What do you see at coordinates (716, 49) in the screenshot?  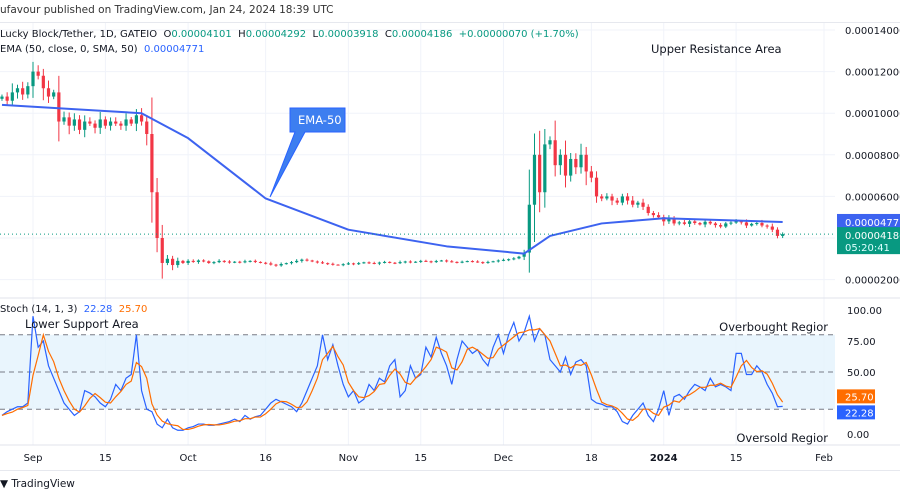 I see `upper-resistance-annotation: Upper Resistance Area` at bounding box center [716, 49].